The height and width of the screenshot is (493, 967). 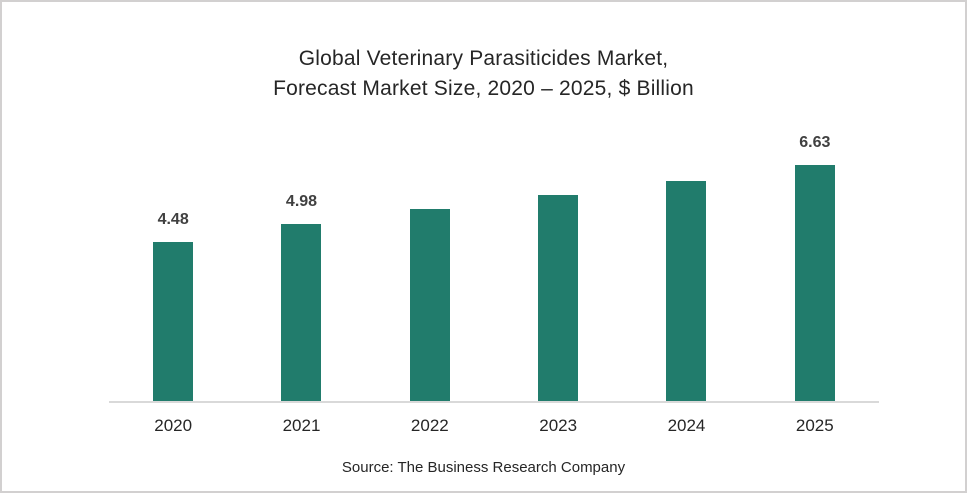 What do you see at coordinates (558, 425) in the screenshot?
I see `x-axis-label-2023: 2023` at bounding box center [558, 425].